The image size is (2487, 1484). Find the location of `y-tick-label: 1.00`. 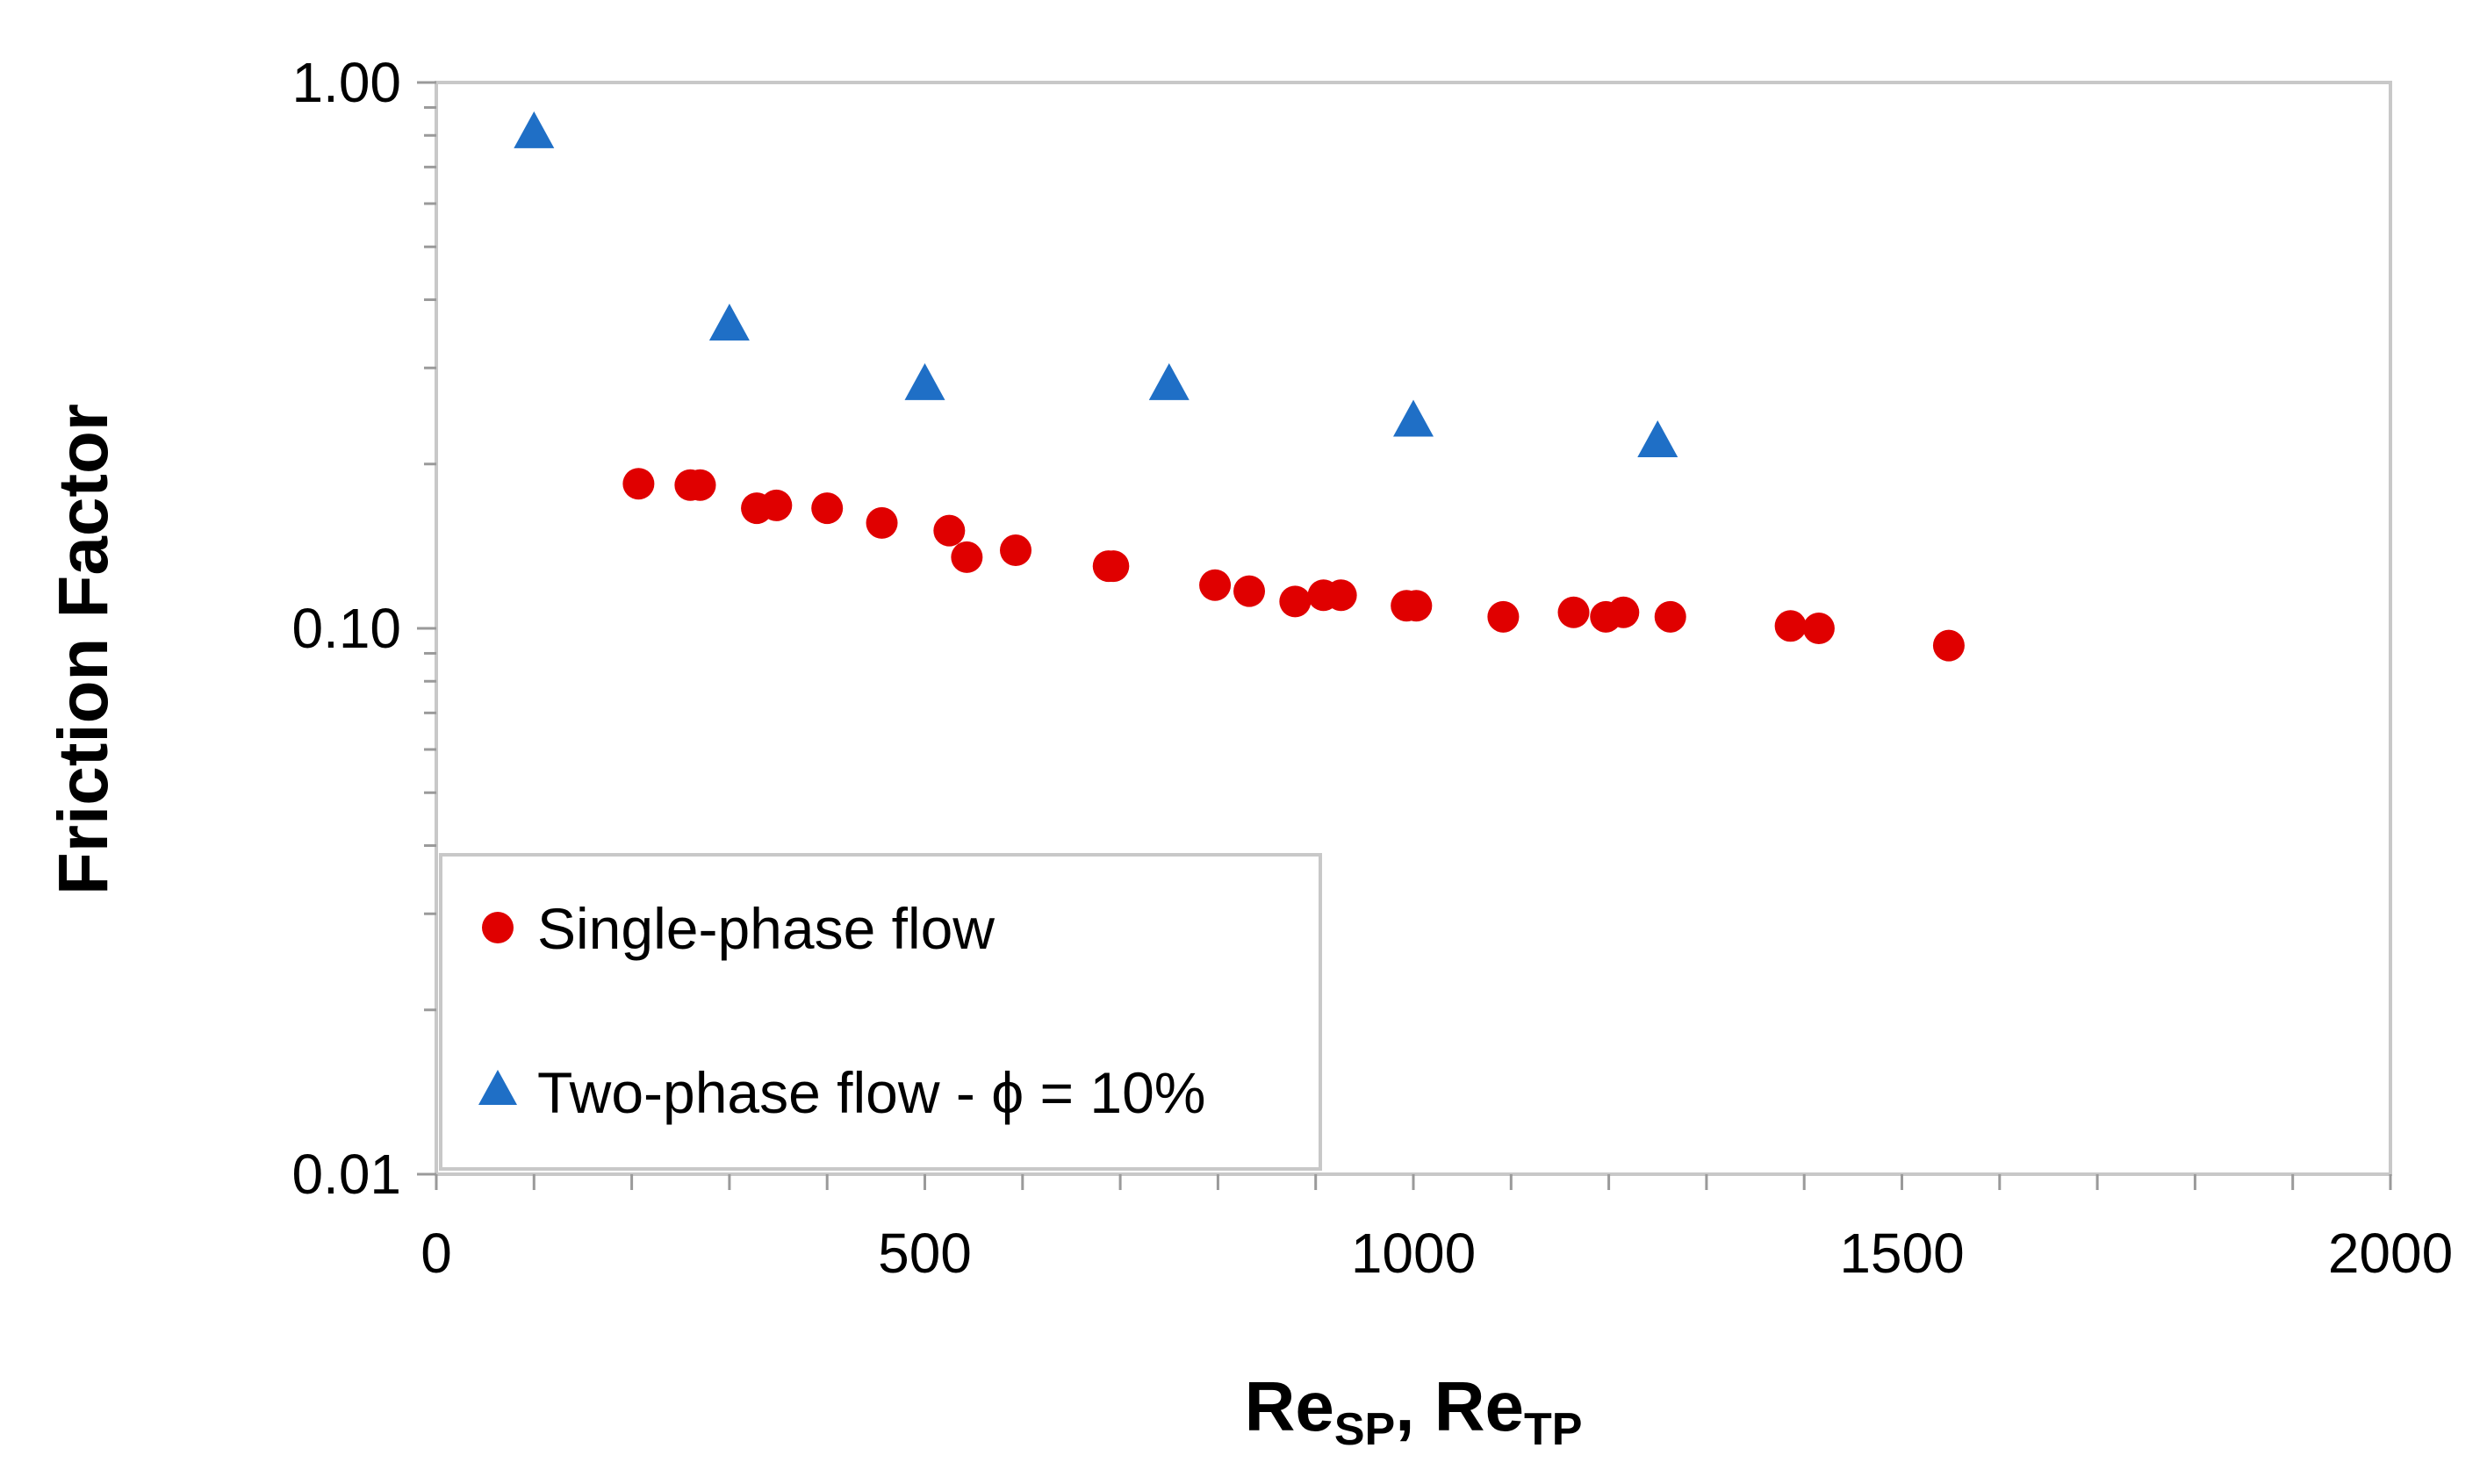

y-tick-label: 1.00 is located at coordinates (346, 82).